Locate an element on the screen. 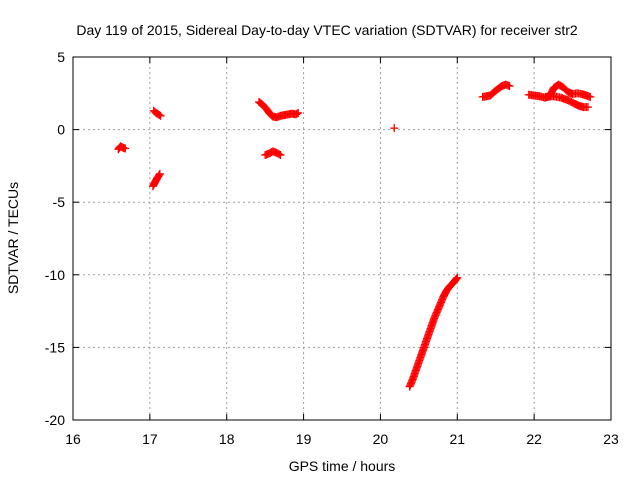 Image resolution: width=640 pixels, height=480 pixels. x-tick-labels: 16 17 18 19 20 21 22 23 is located at coordinates (342, 439).